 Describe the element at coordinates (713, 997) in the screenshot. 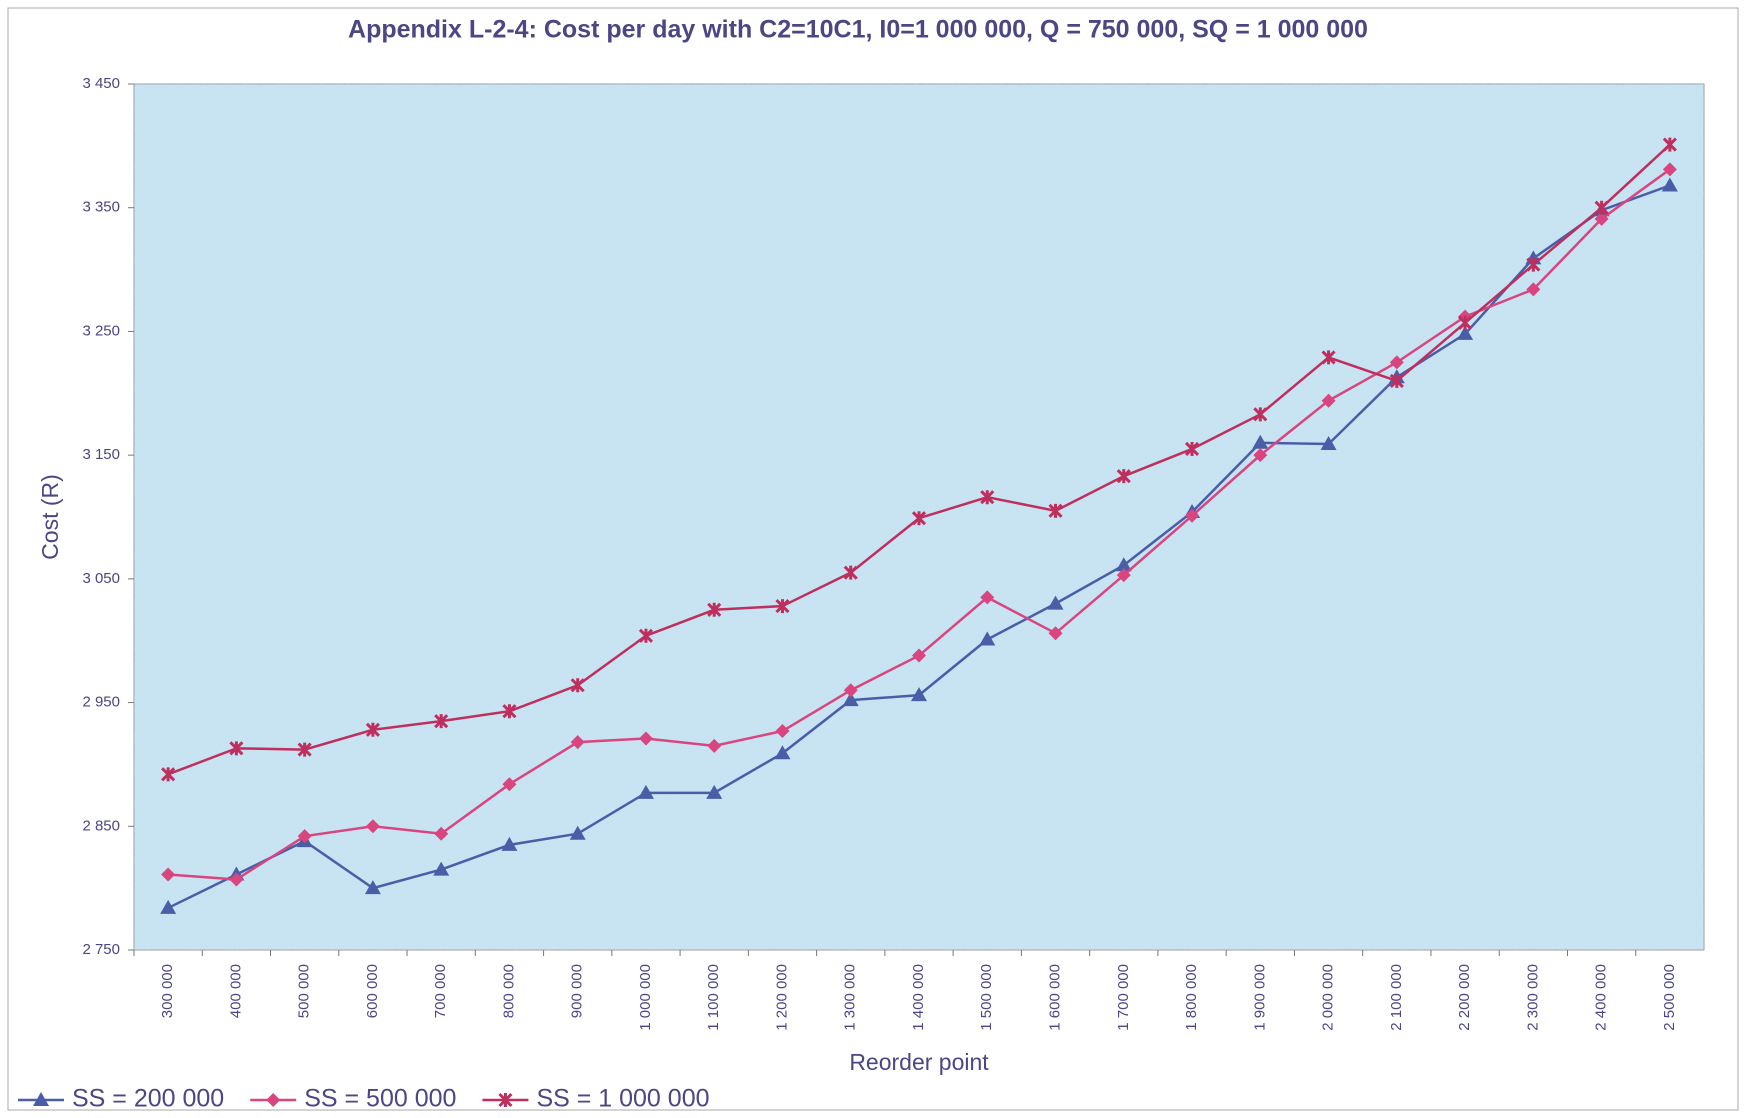

I see `x-tick-label: 1 100 000` at that location.